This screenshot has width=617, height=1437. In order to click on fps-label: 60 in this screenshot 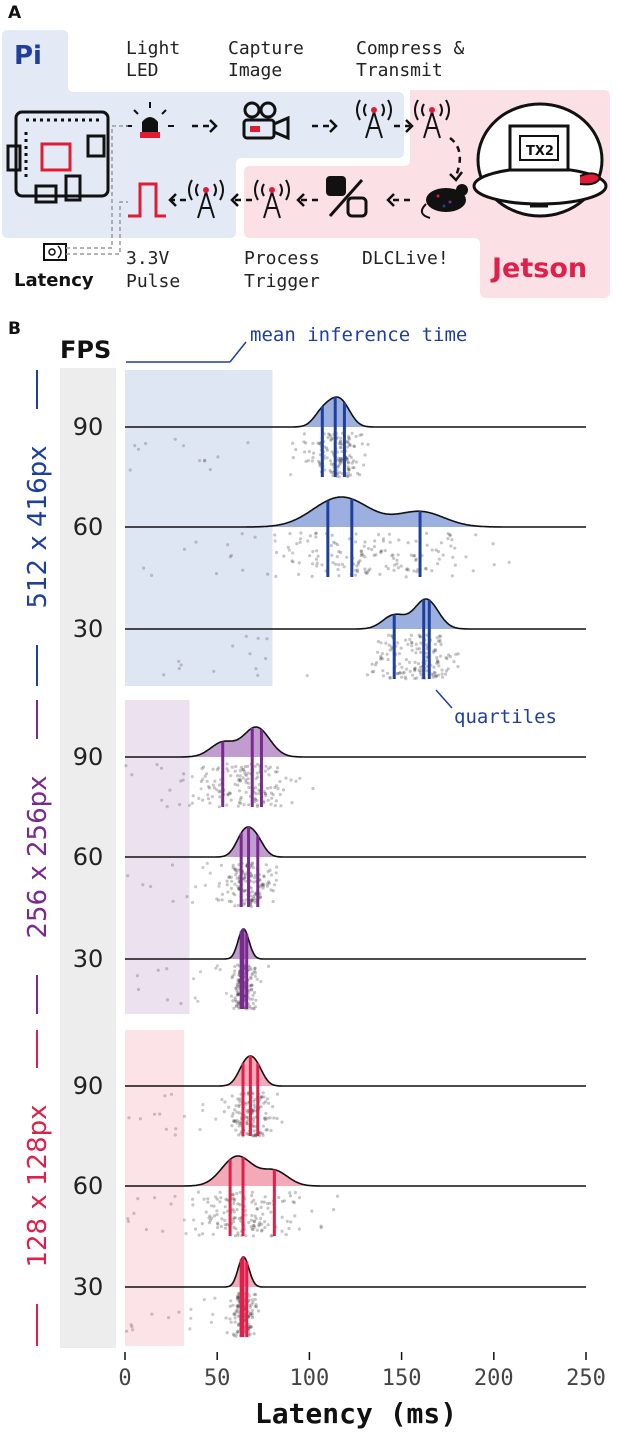, I will do `click(88, 1186)`.